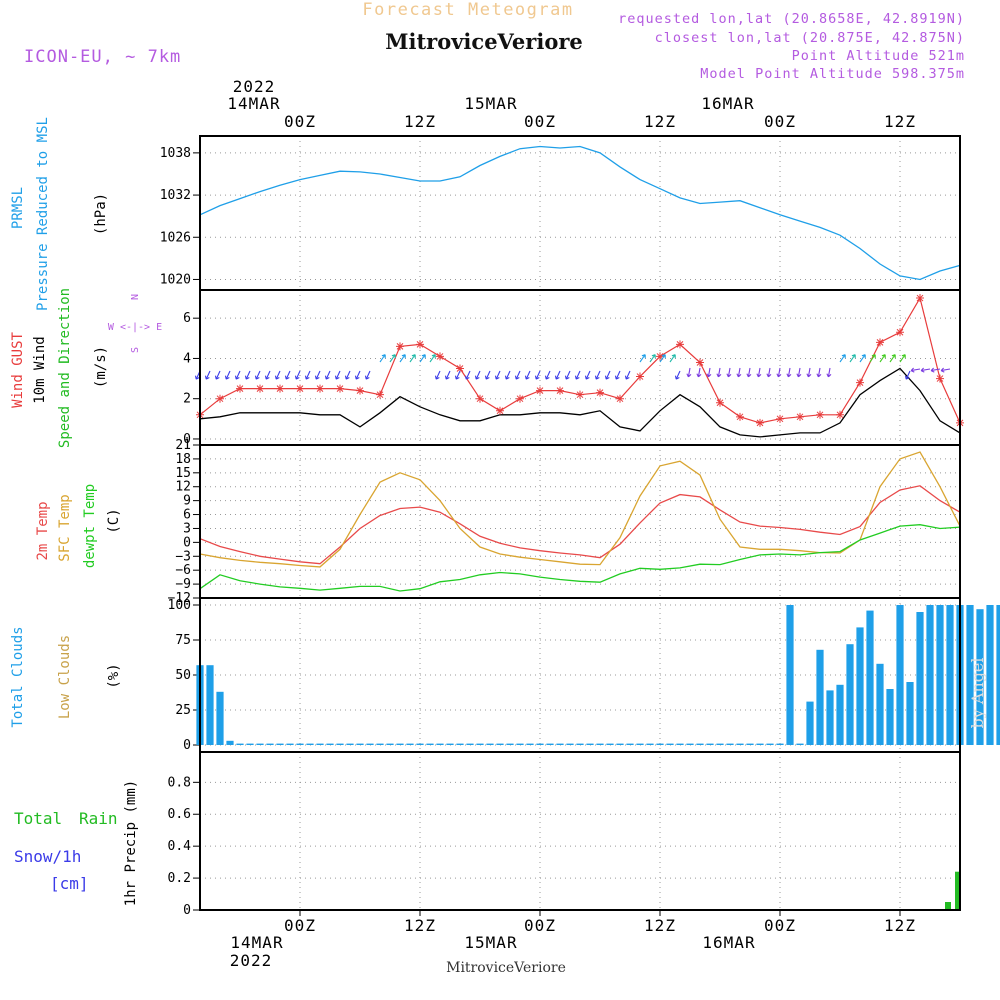 The width and height of the screenshot is (1000, 1000). I want to click on precip-axis-label: 1hr Precip (mm), so click(131, 843).